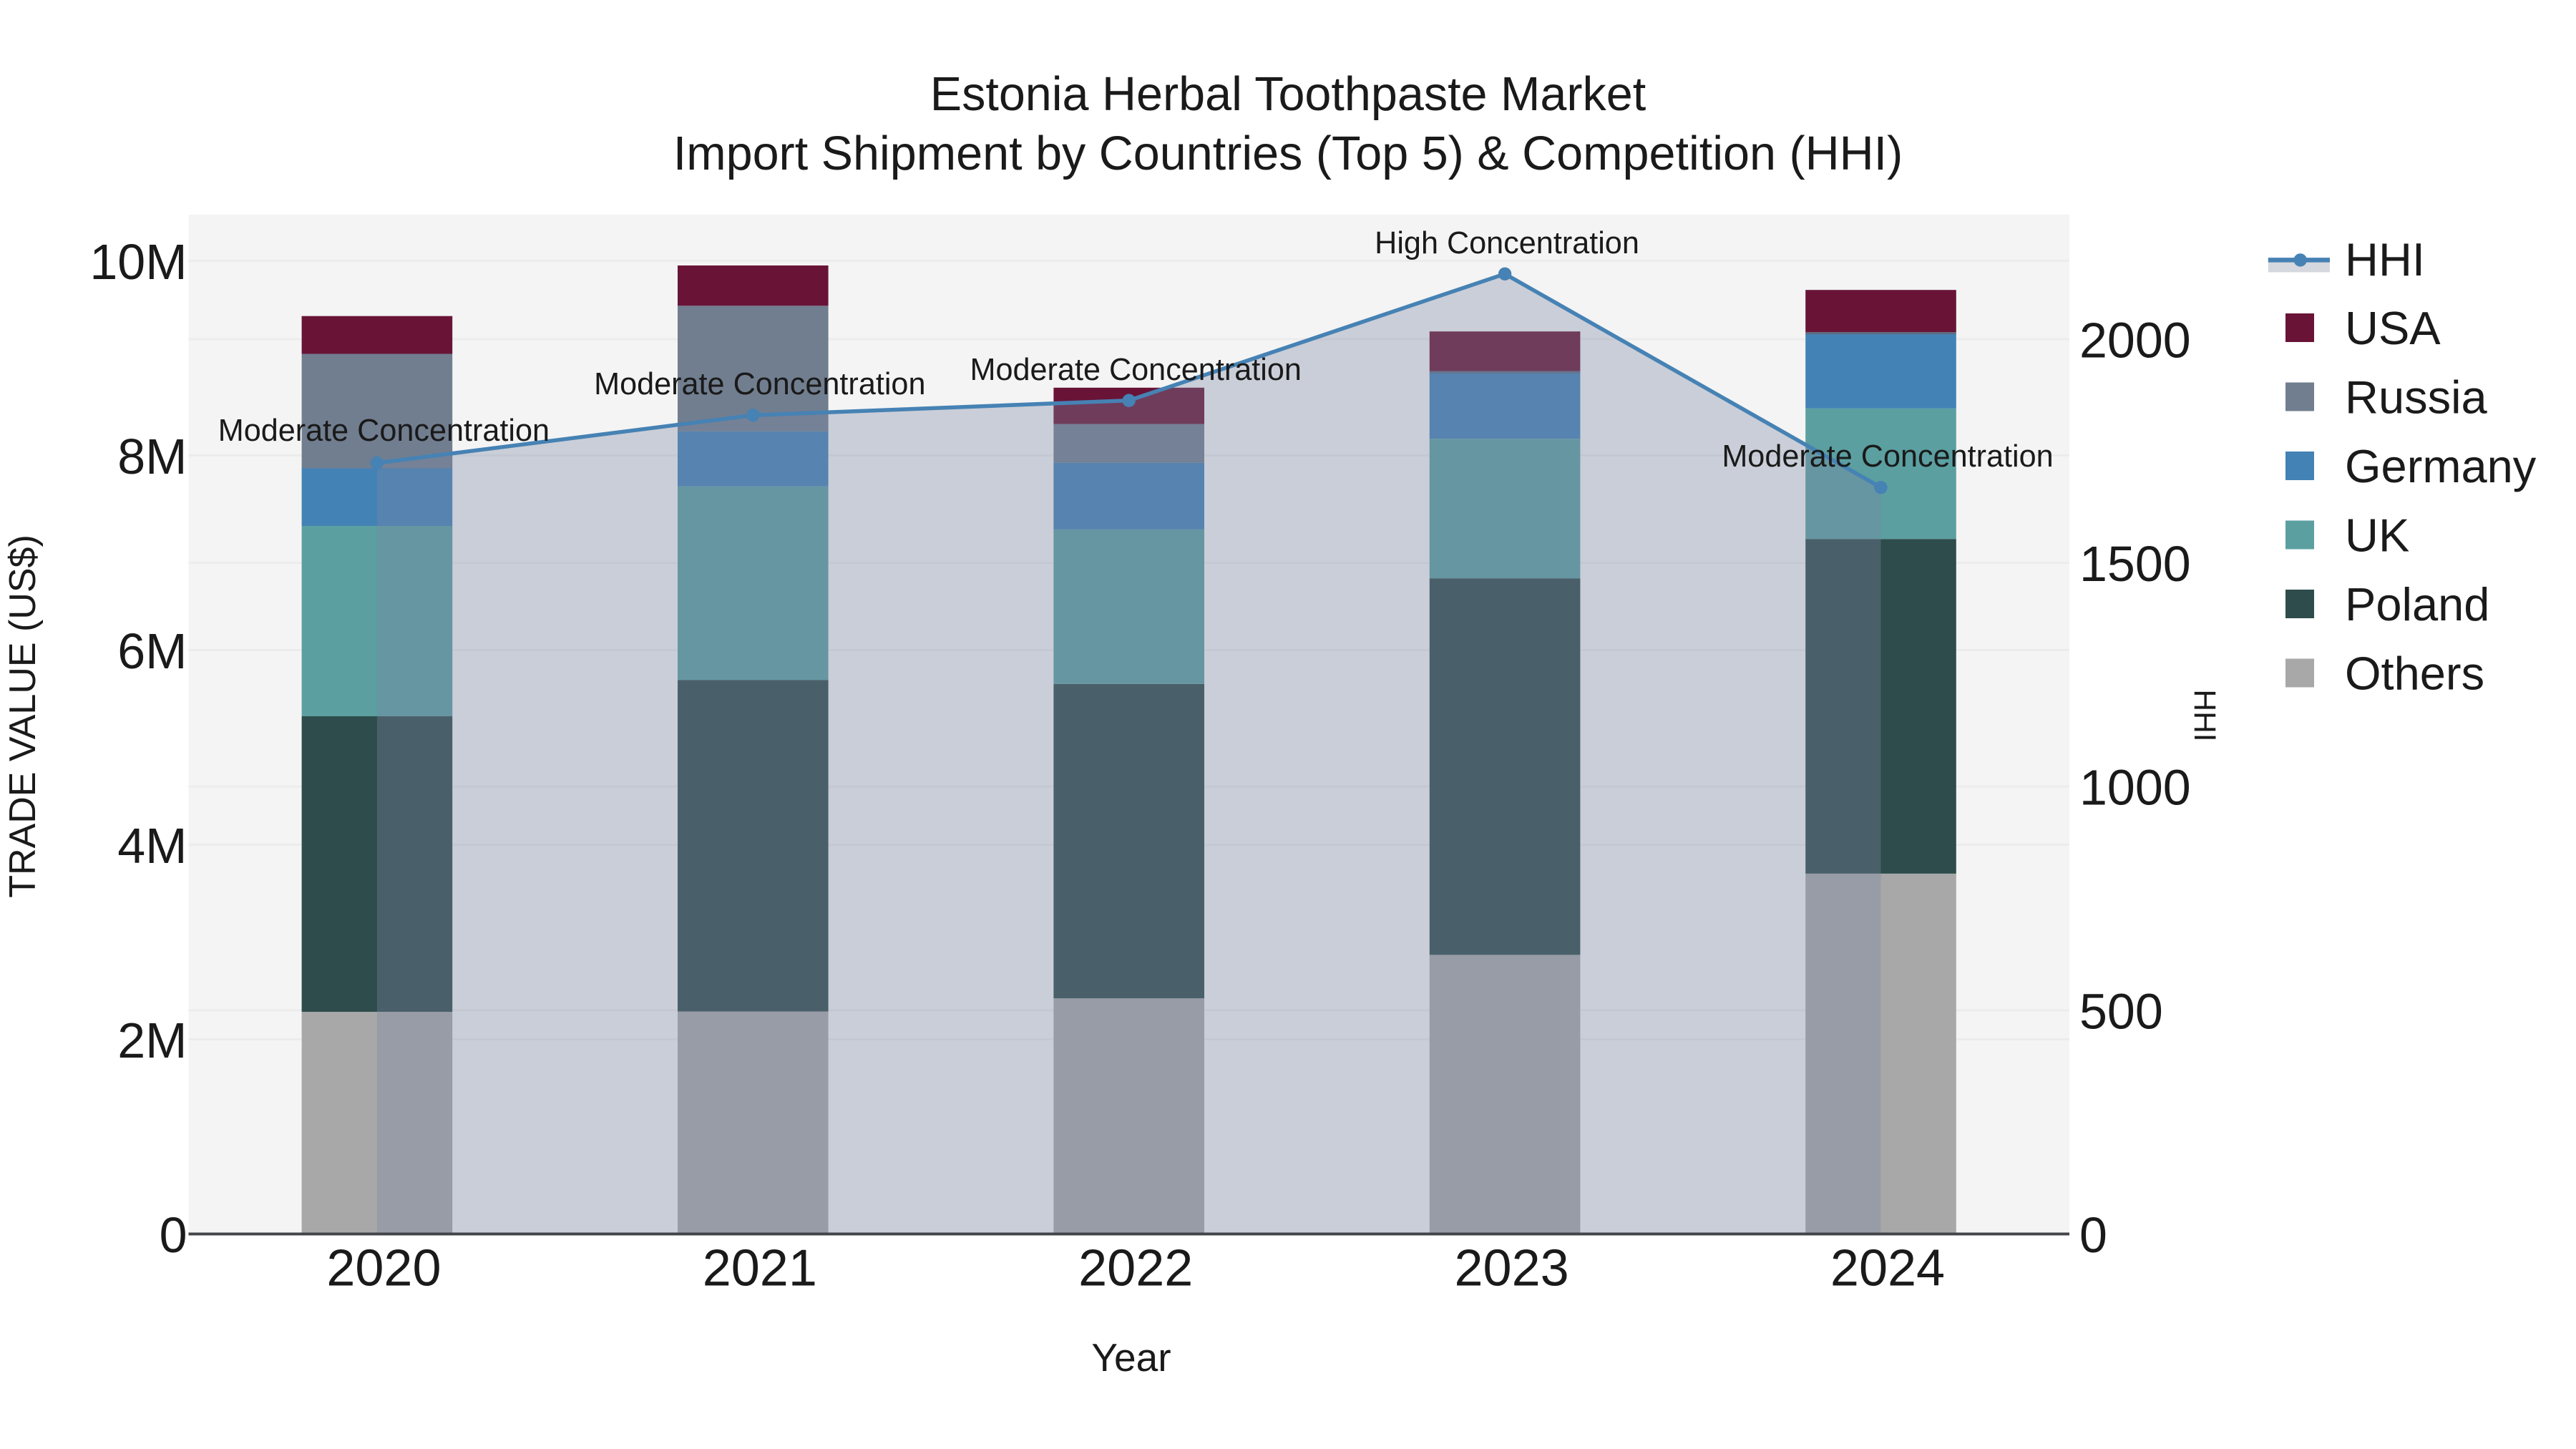 The image size is (2576, 1449). Describe the element at coordinates (1131, 1357) in the screenshot. I see `svg-text: Year` at that location.